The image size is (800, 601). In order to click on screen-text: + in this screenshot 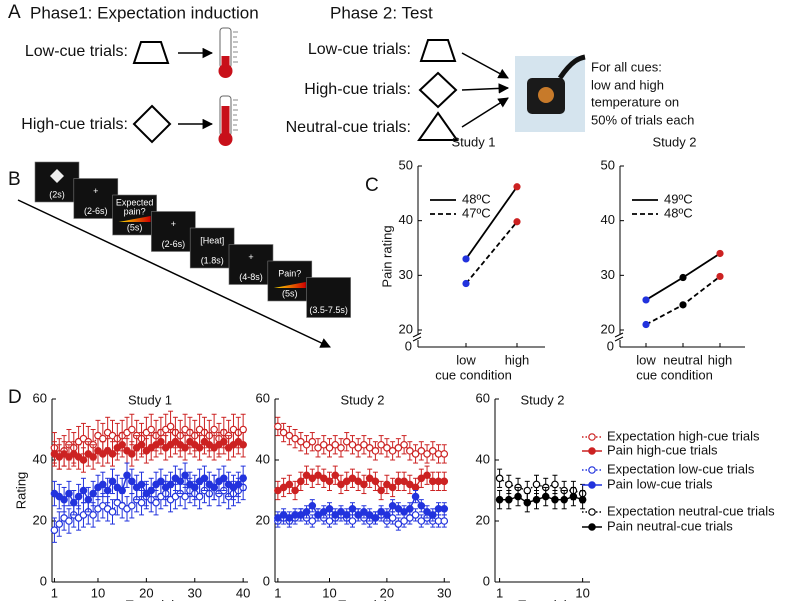, I will do `click(173, 224)`.